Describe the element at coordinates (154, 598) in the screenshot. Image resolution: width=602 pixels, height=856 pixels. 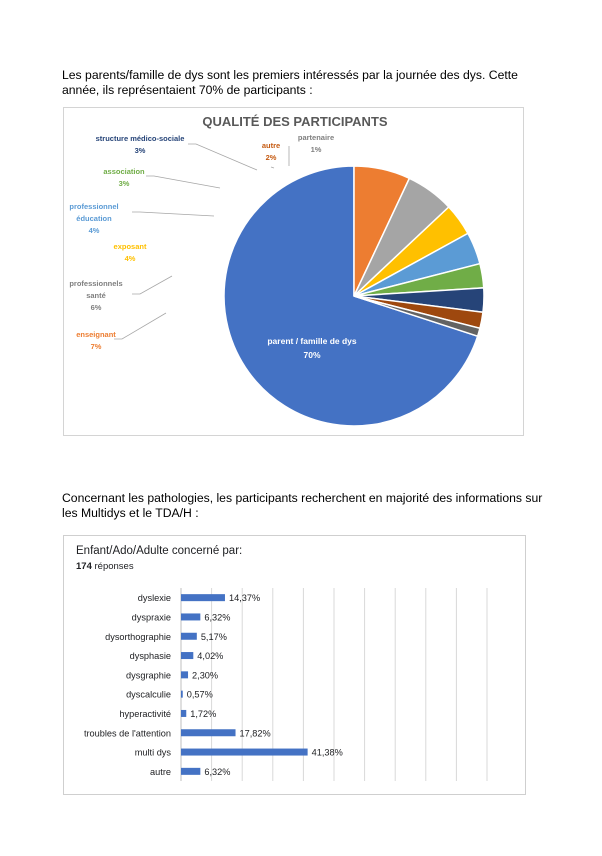
I see `bar-category-label: dyslexie` at that location.